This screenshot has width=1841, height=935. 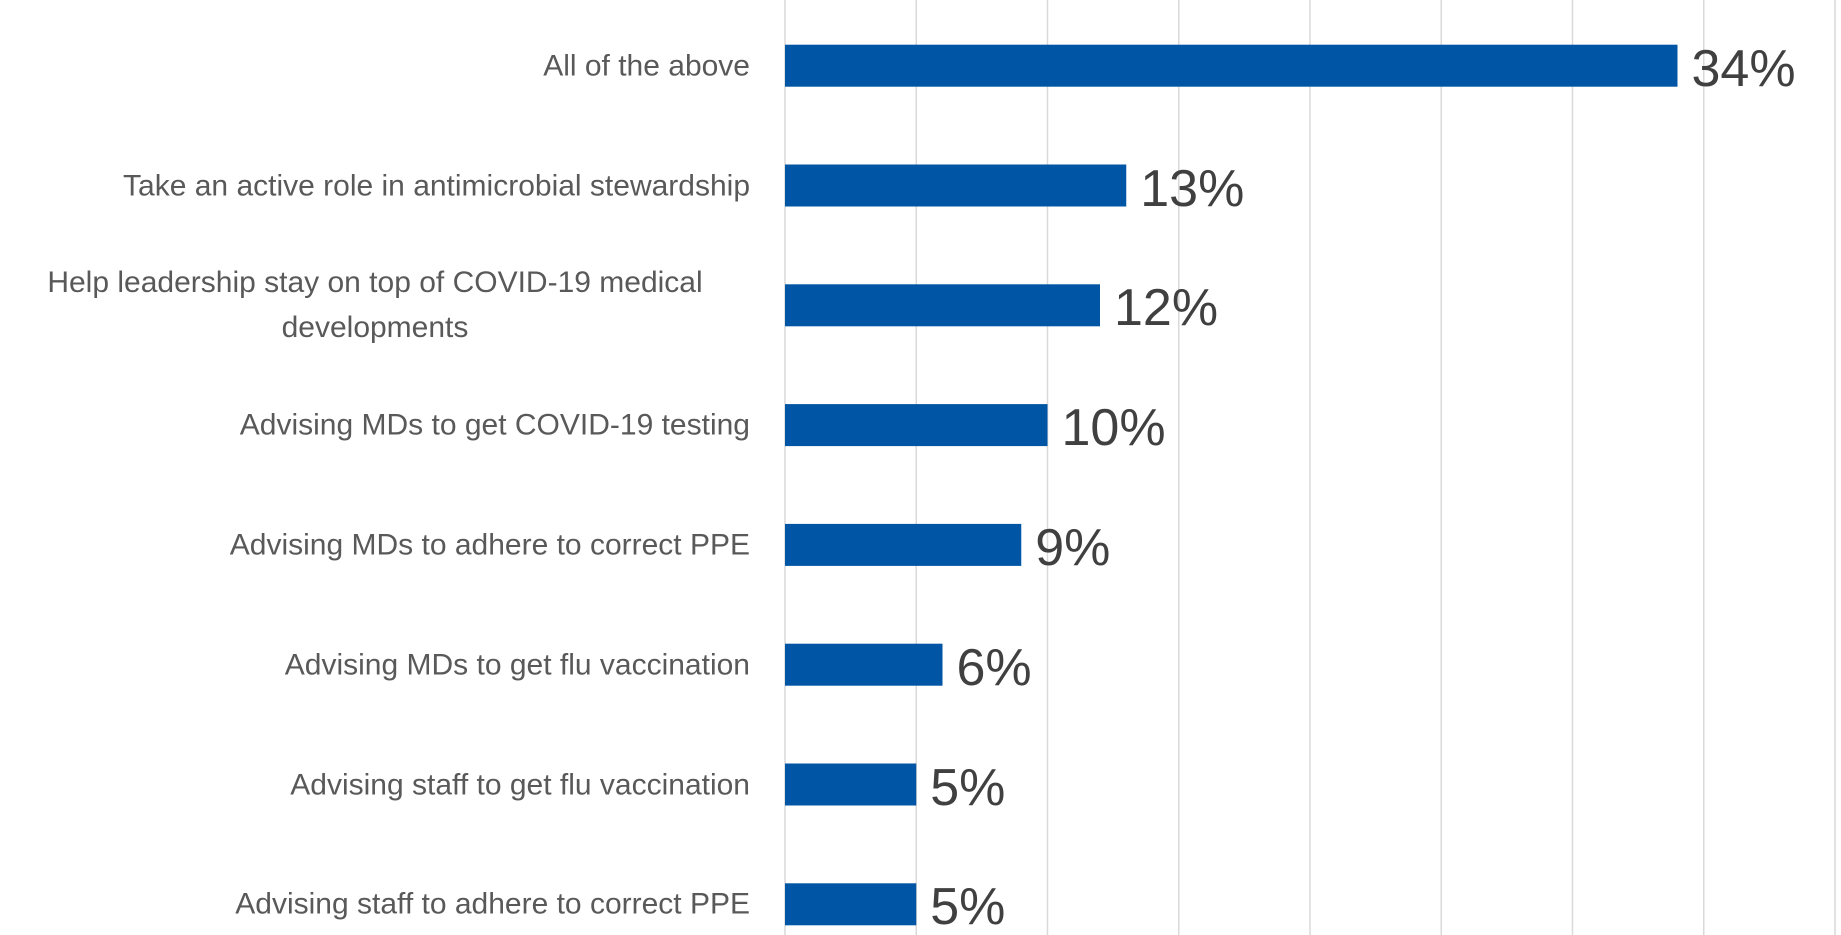 What do you see at coordinates (1192, 188) in the screenshot?
I see `value-label: 13%` at bounding box center [1192, 188].